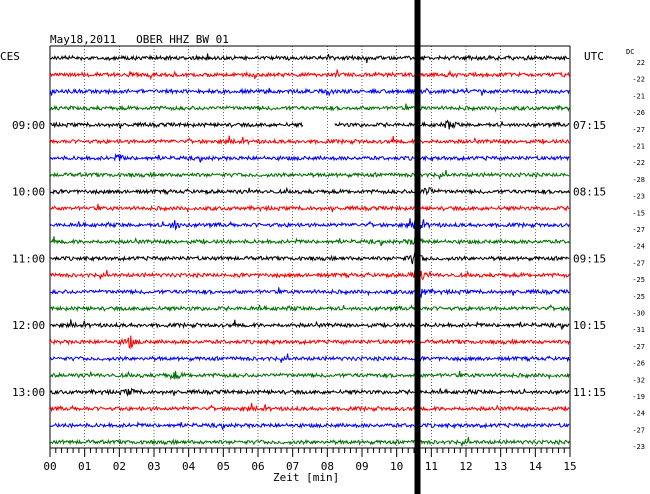 This screenshot has height=494, width=650. Describe the element at coordinates (417, 247) in the screenshot. I see `event-marker-bar` at that location.